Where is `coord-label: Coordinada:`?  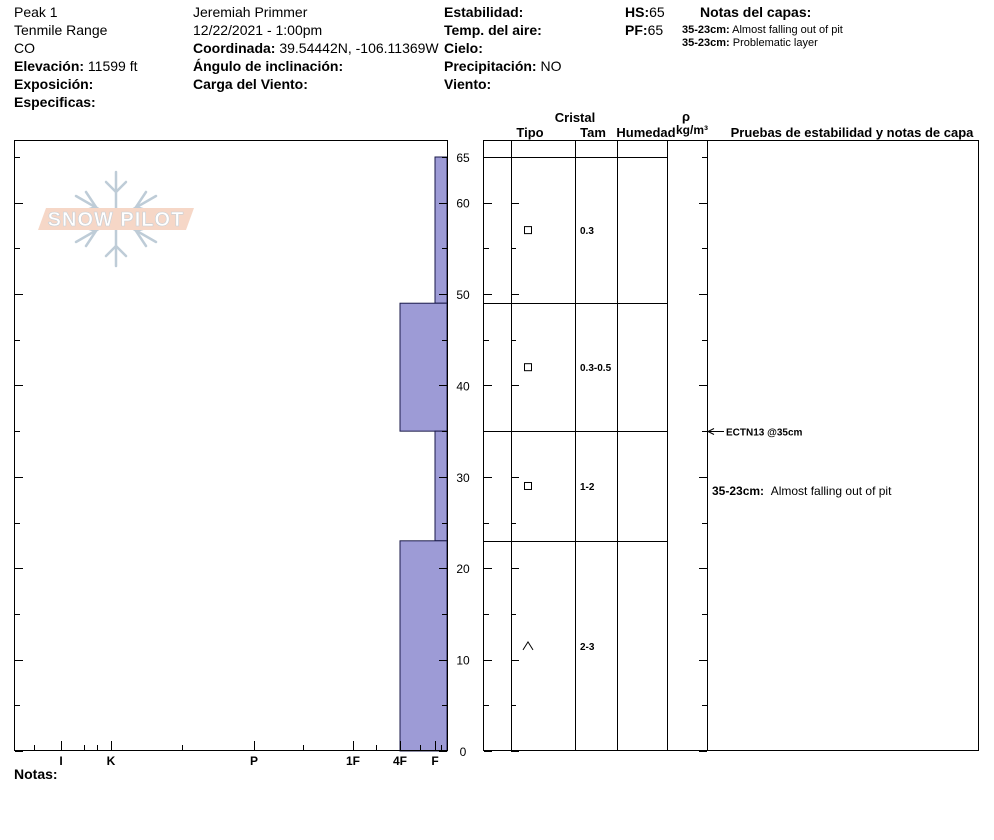 coord-label: Coordinada: is located at coordinates (234, 48).